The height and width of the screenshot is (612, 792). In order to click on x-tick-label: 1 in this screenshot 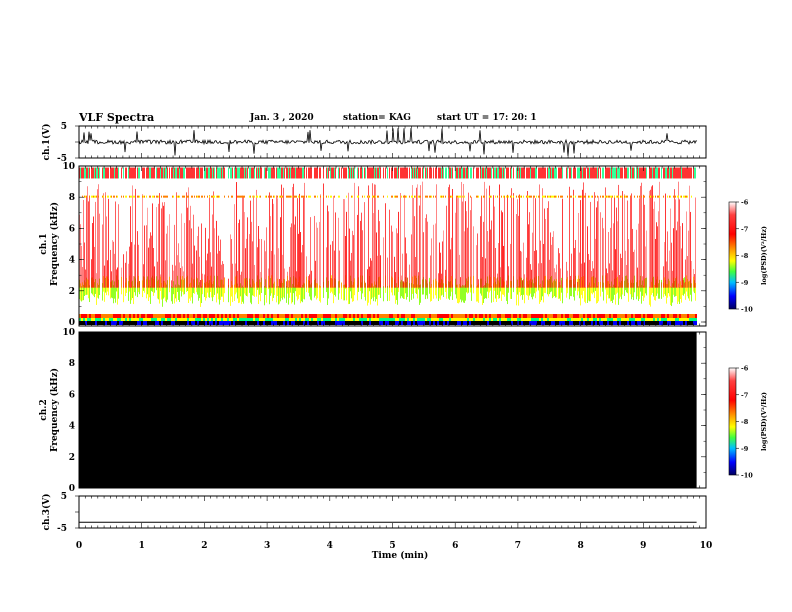, I will do `click(142, 546)`.